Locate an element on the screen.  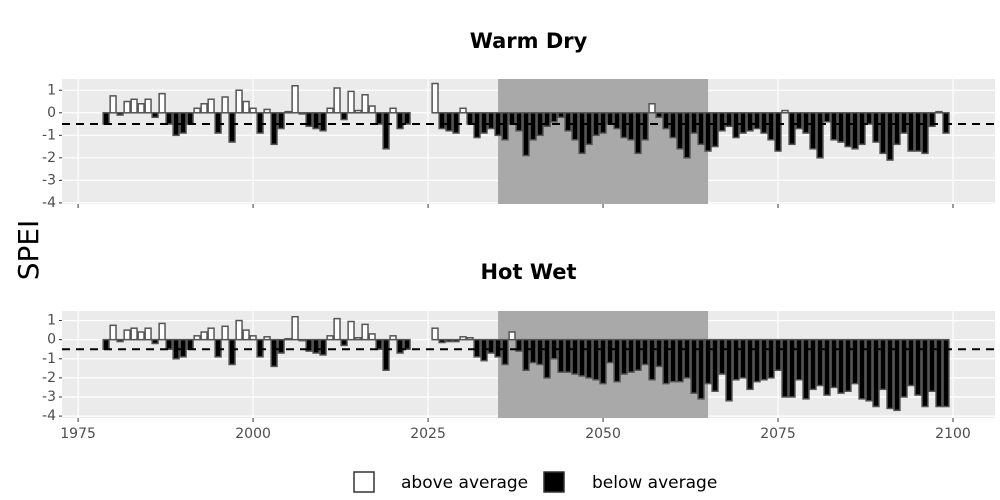
x-tick-label: 2025 is located at coordinates (428, 434).